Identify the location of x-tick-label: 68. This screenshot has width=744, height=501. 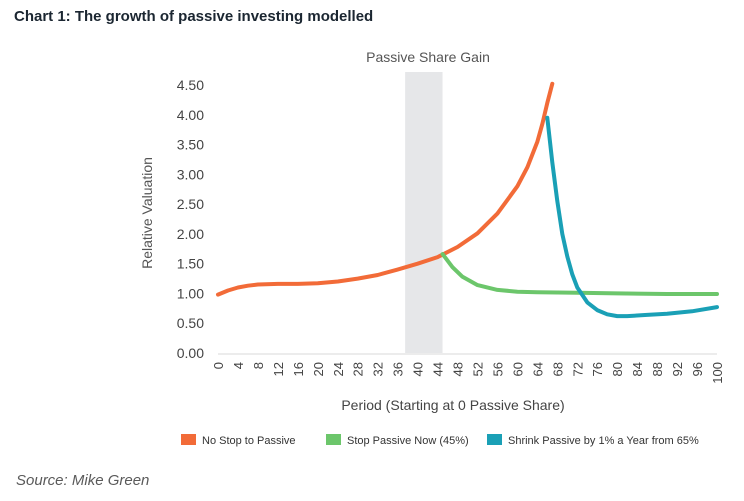
(557, 369).